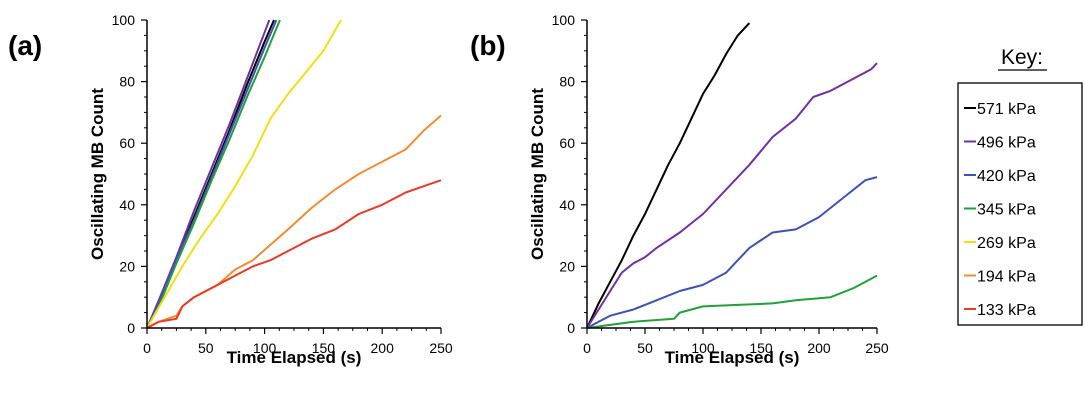 The height and width of the screenshot is (398, 1085). Describe the element at coordinates (294, 254) in the screenshot. I see `series-line-133-kpa` at that location.